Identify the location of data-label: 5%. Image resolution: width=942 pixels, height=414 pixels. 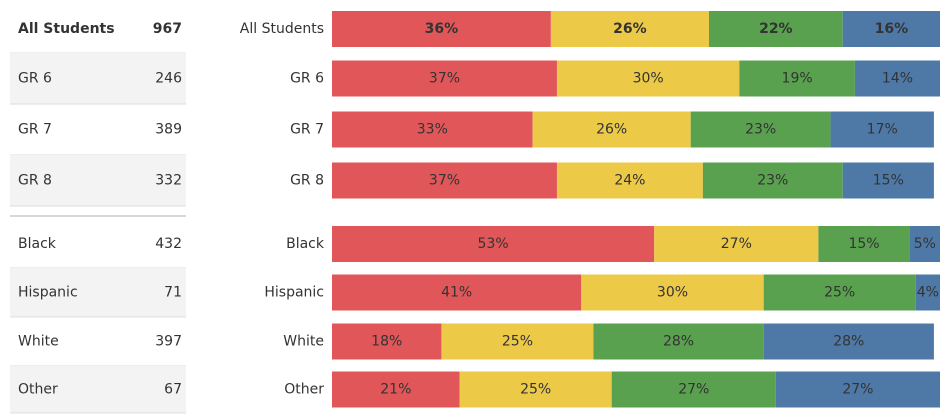
(925, 244).